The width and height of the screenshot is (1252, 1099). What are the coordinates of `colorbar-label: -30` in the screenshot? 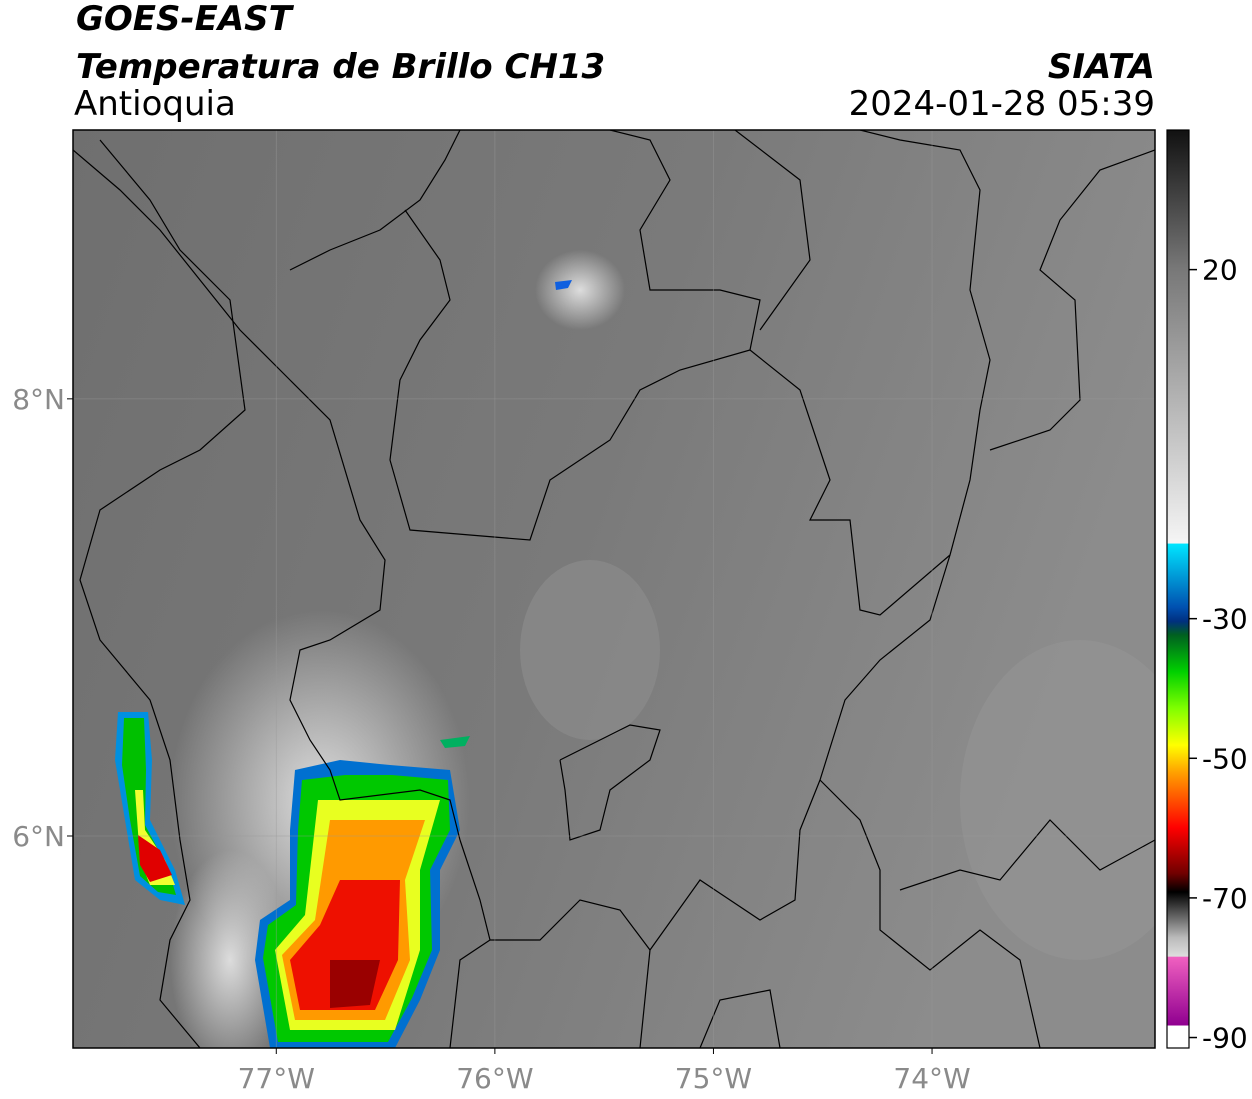 It's located at (1225, 619).